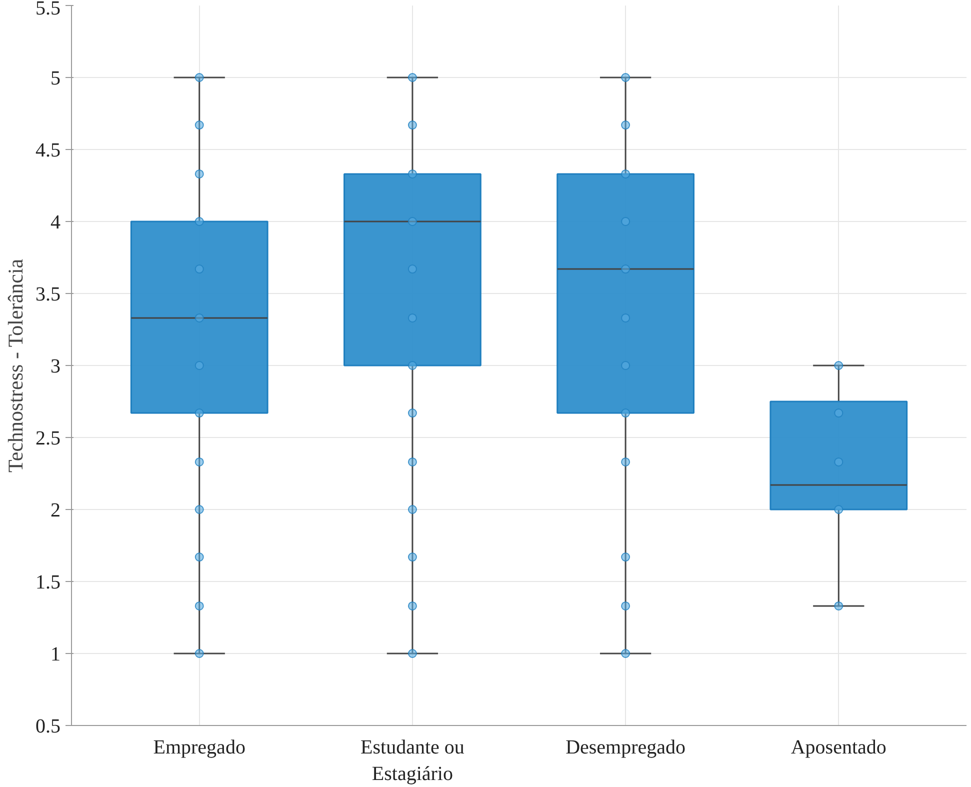  I want to click on y-tick-label: 5.5, so click(48, 10).